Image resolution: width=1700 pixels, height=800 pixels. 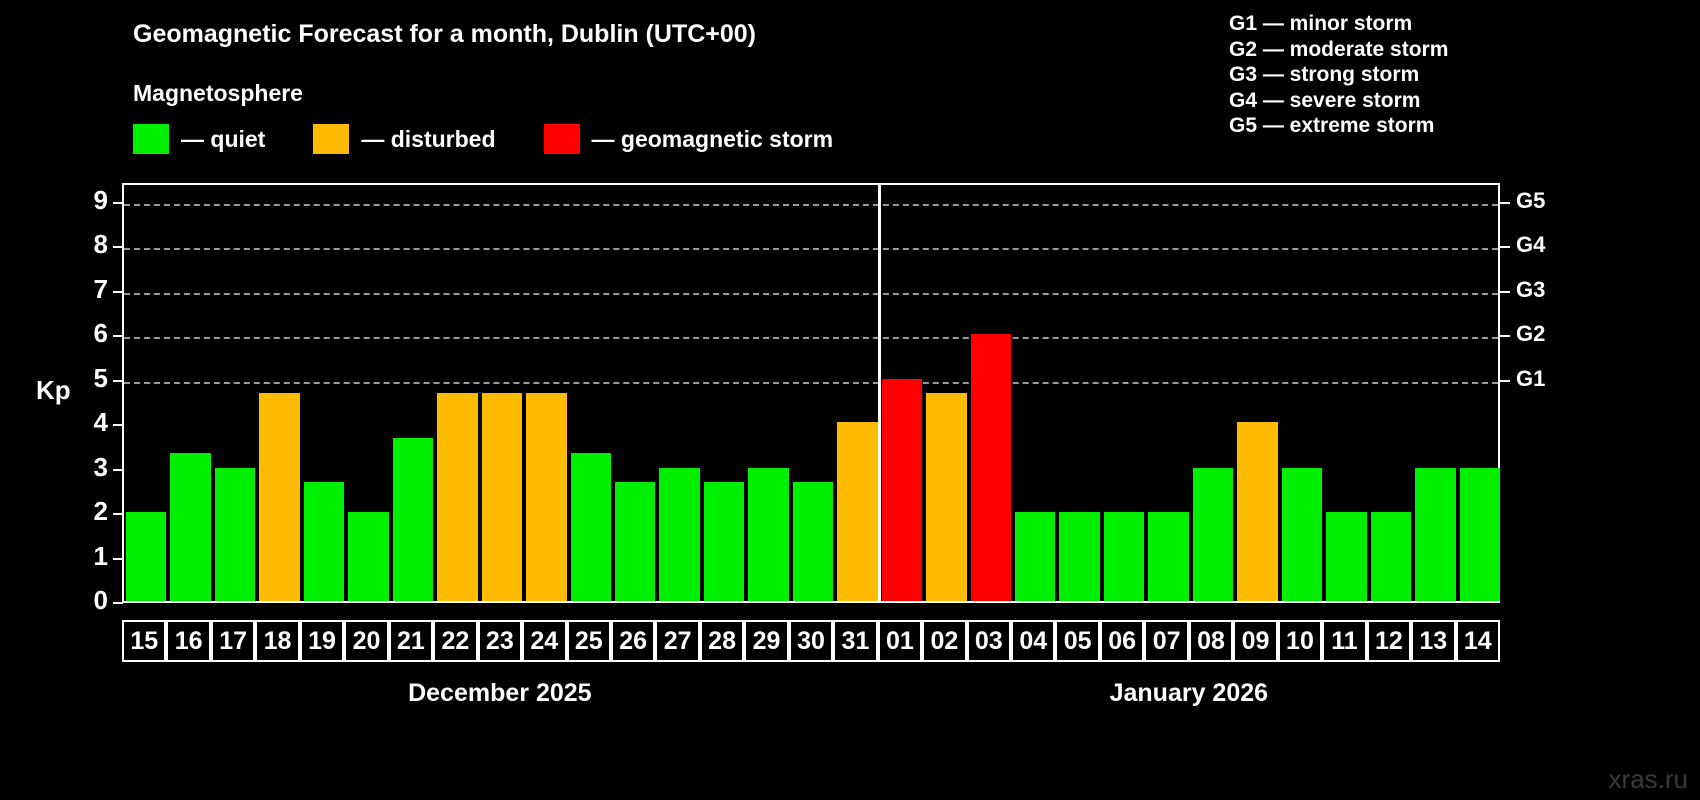 What do you see at coordinates (100, 288) in the screenshot?
I see `y-tick-label-7: 7` at bounding box center [100, 288].